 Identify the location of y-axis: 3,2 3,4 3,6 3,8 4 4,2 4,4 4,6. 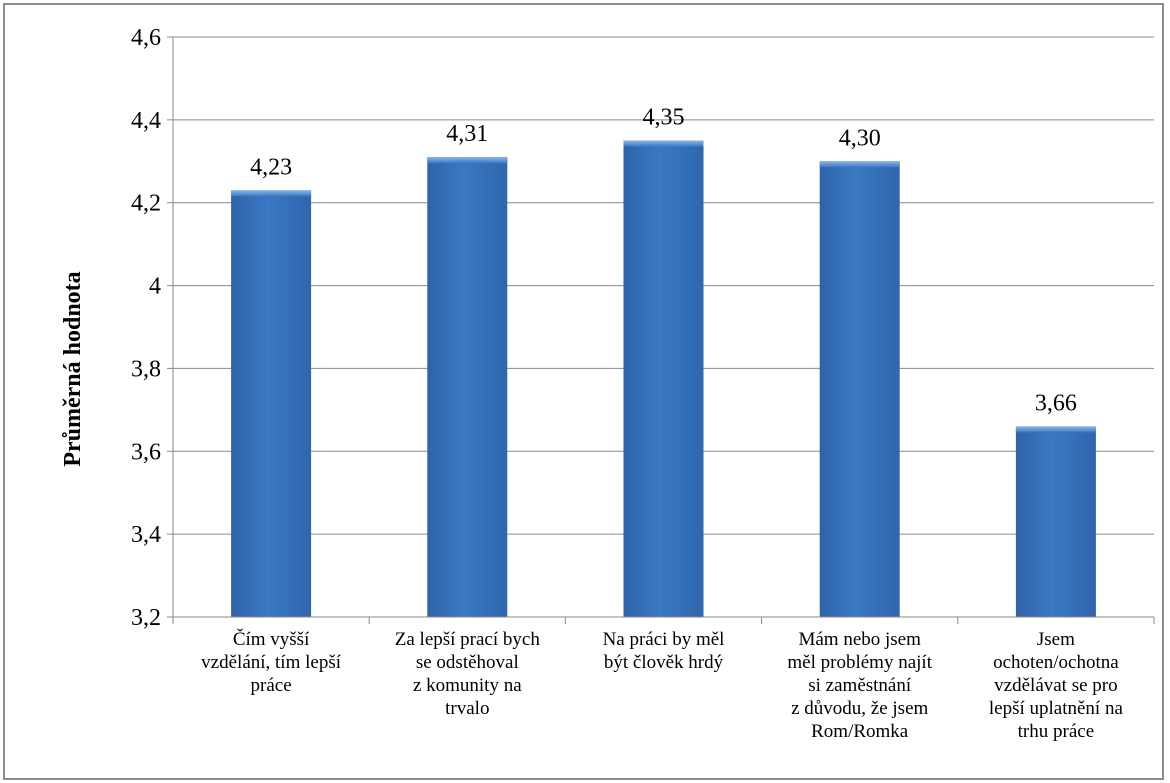
(152, 328).